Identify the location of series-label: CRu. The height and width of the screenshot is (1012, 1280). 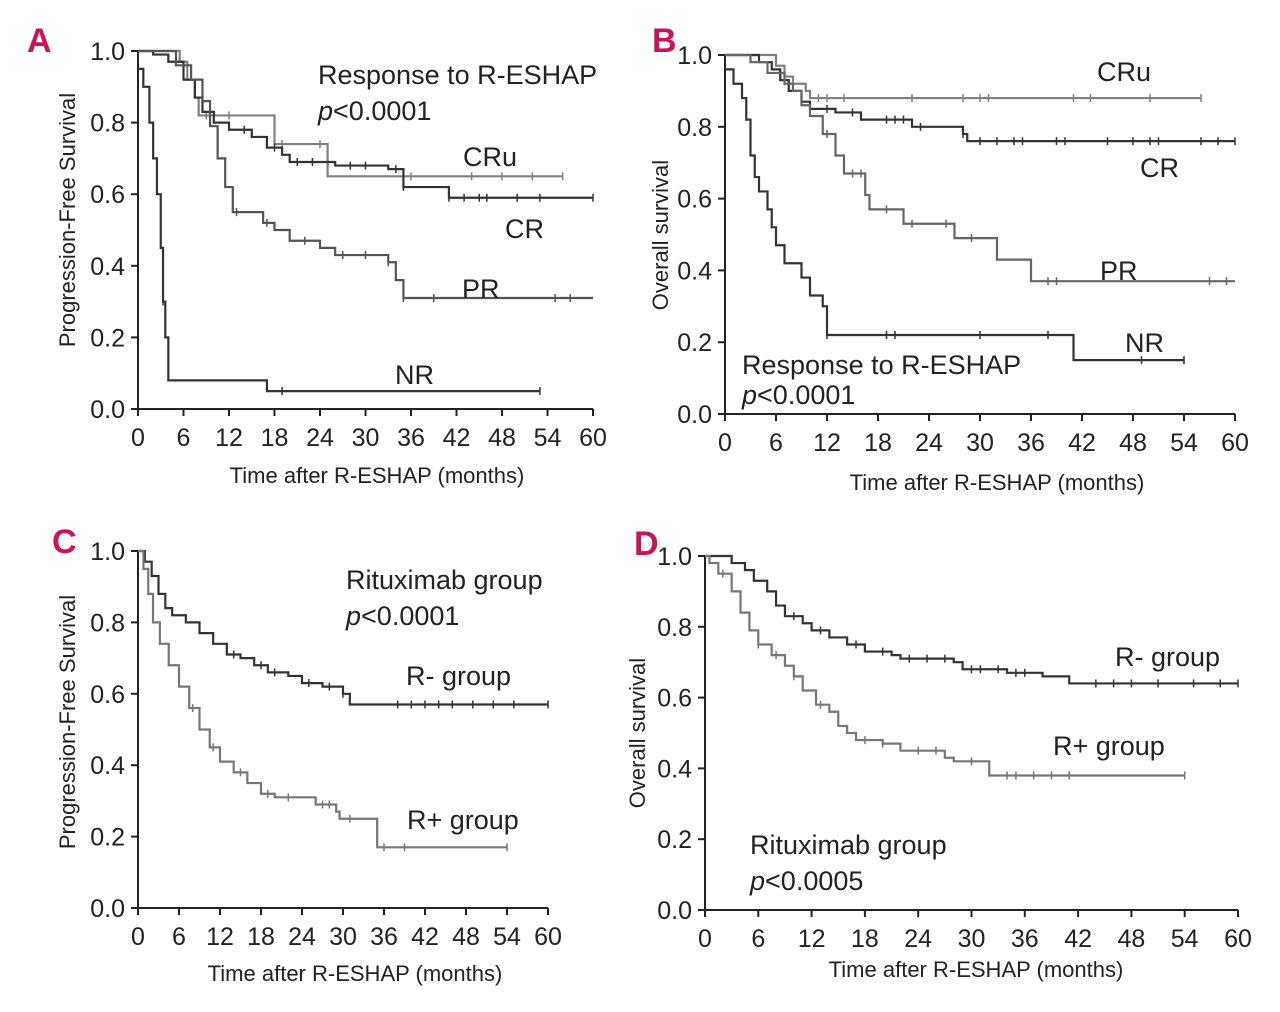
(490, 157).